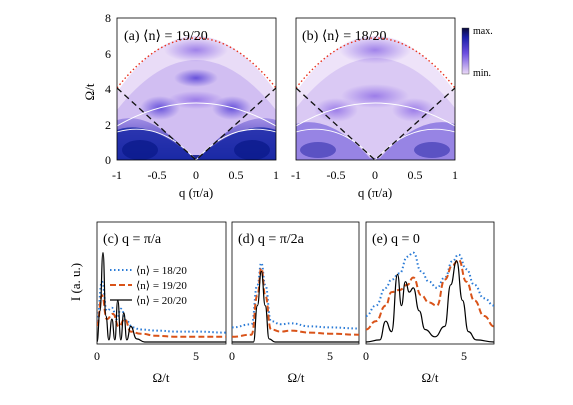 This screenshot has width=573, height=405. What do you see at coordinates (108, 54) in the screenshot?
I see `ytick-label: 6` at bounding box center [108, 54].